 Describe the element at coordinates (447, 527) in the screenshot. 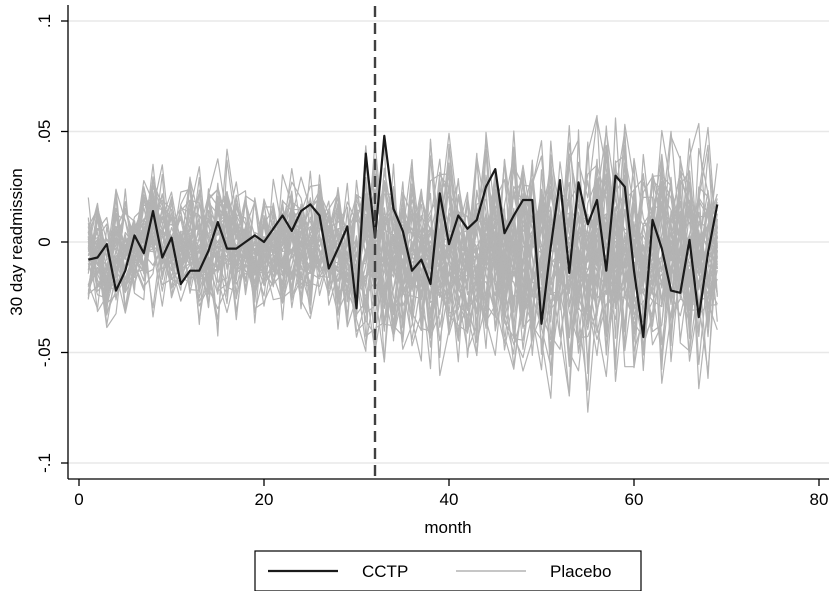

I see `x-axis-title: month` at that location.